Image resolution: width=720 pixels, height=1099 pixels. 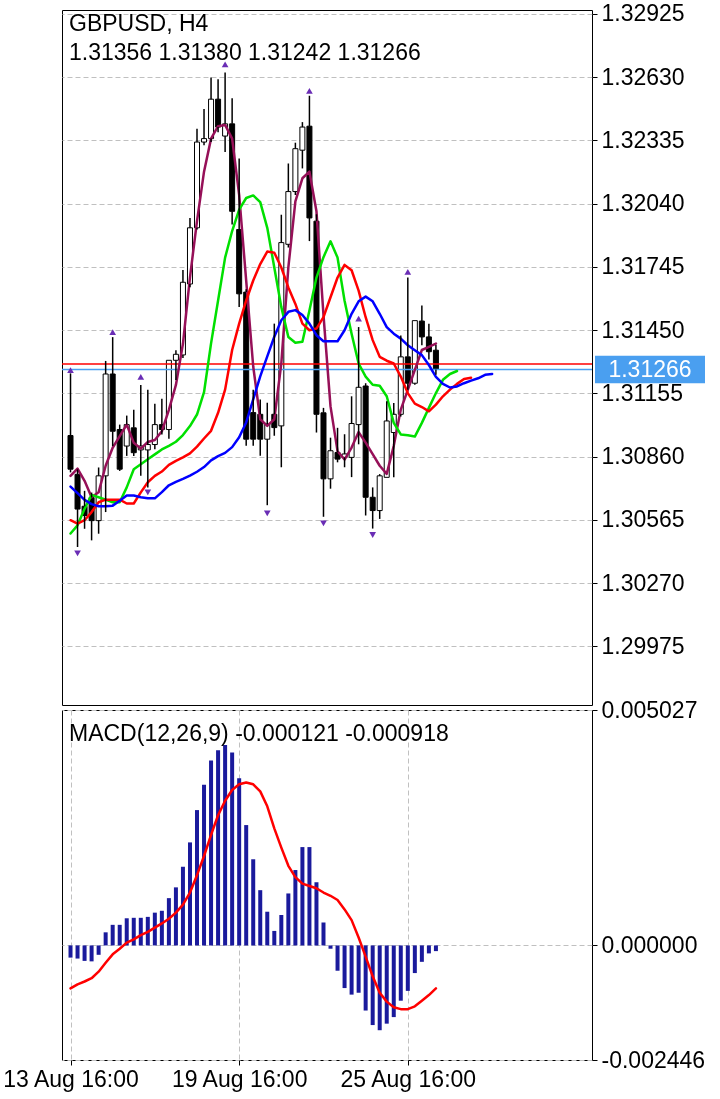 I want to click on y-tick-label: 1.32335, so click(x=643, y=139).